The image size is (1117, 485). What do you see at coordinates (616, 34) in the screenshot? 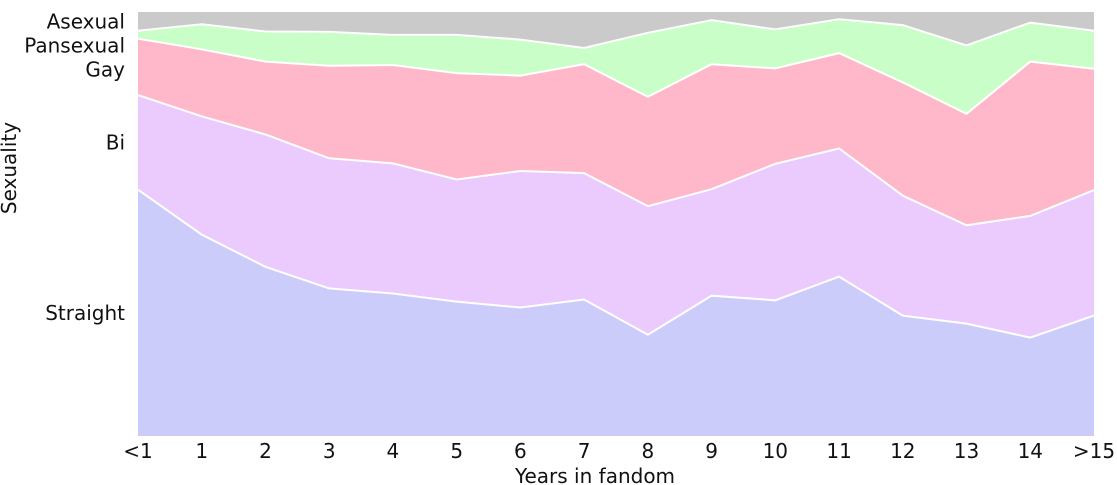
I see `boundary-pansexual` at bounding box center [616, 34].